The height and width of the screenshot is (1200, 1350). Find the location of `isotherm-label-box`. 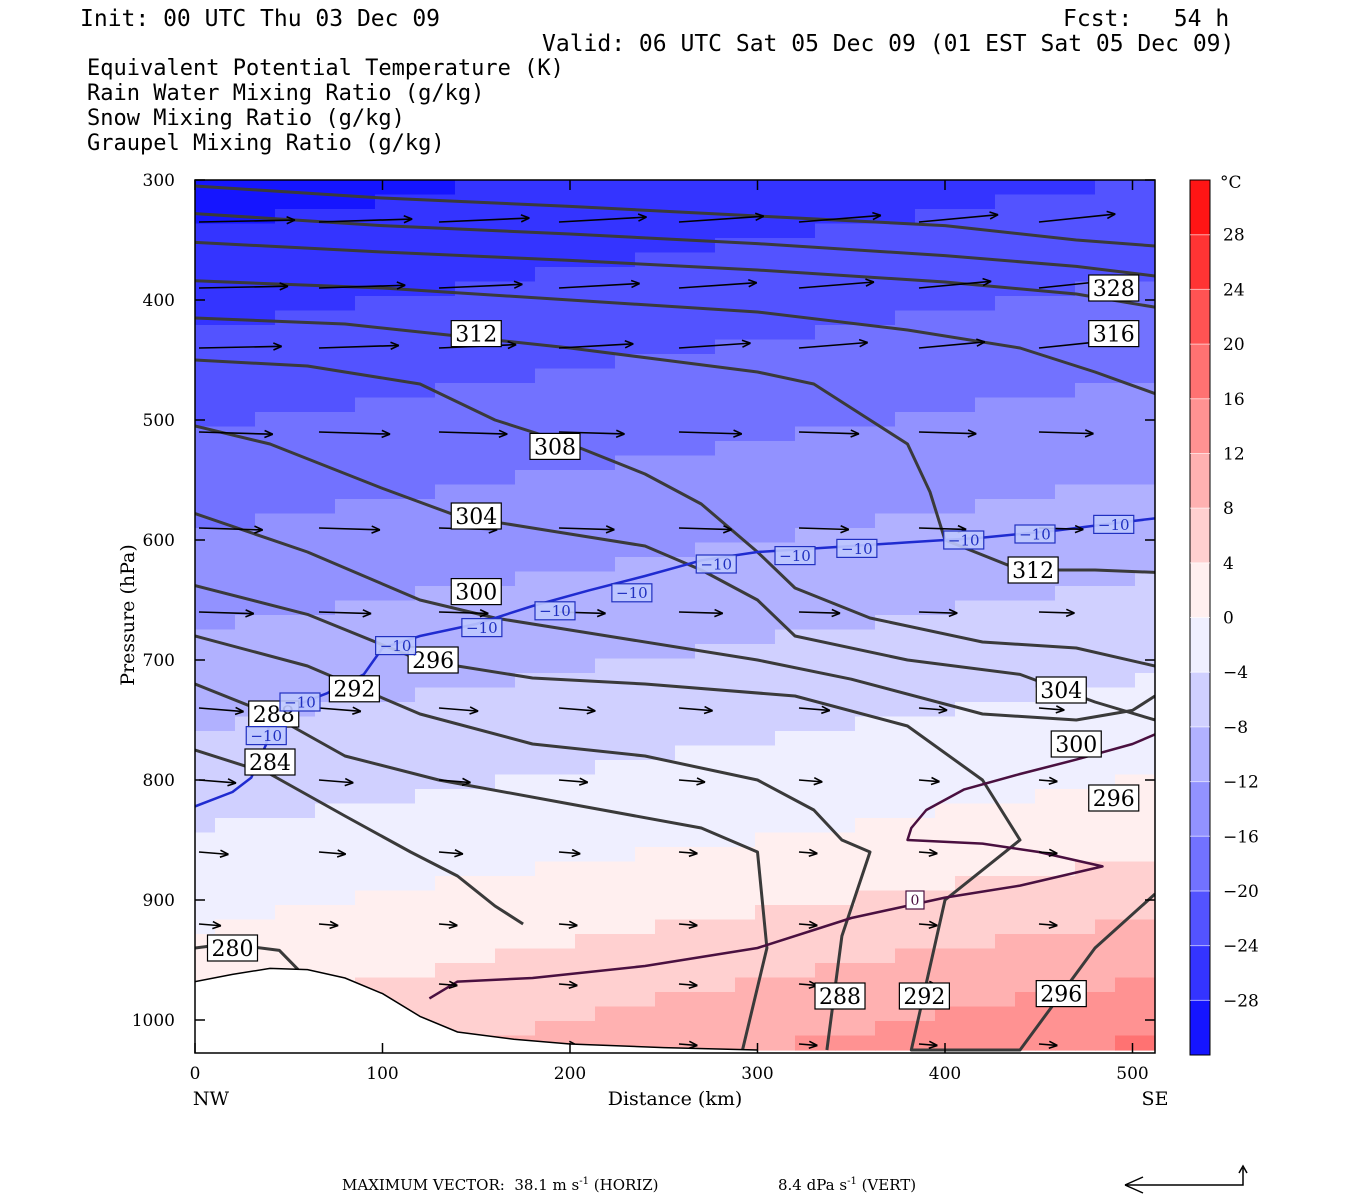

isotherm-label-box is located at coordinates (396, 645).